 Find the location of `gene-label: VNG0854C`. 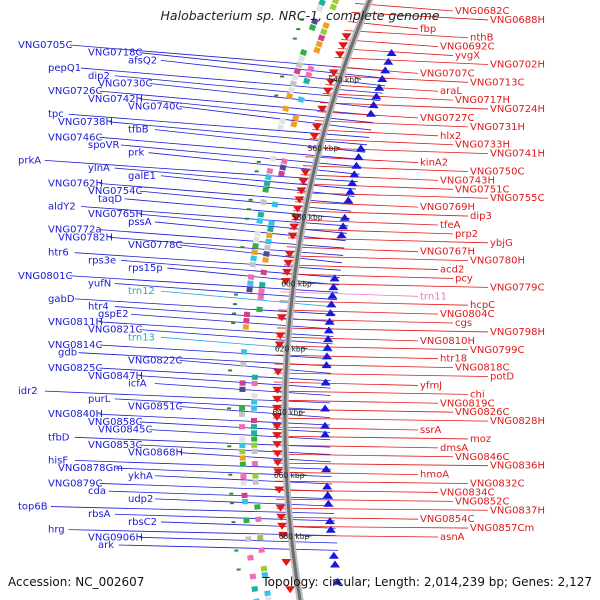

gene-label: VNG0854C is located at coordinates (447, 519).